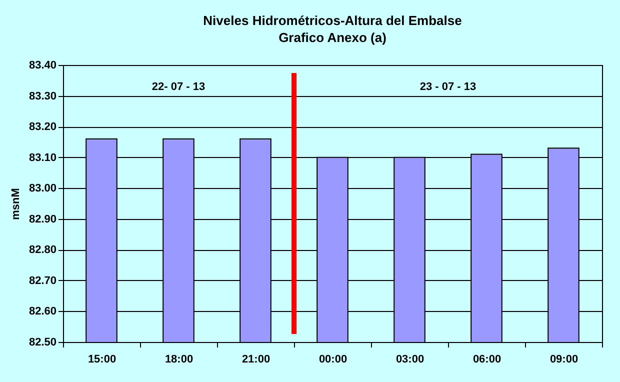 The height and width of the screenshot is (382, 620). I want to click on x-tick-label: 09:00, so click(564, 360).